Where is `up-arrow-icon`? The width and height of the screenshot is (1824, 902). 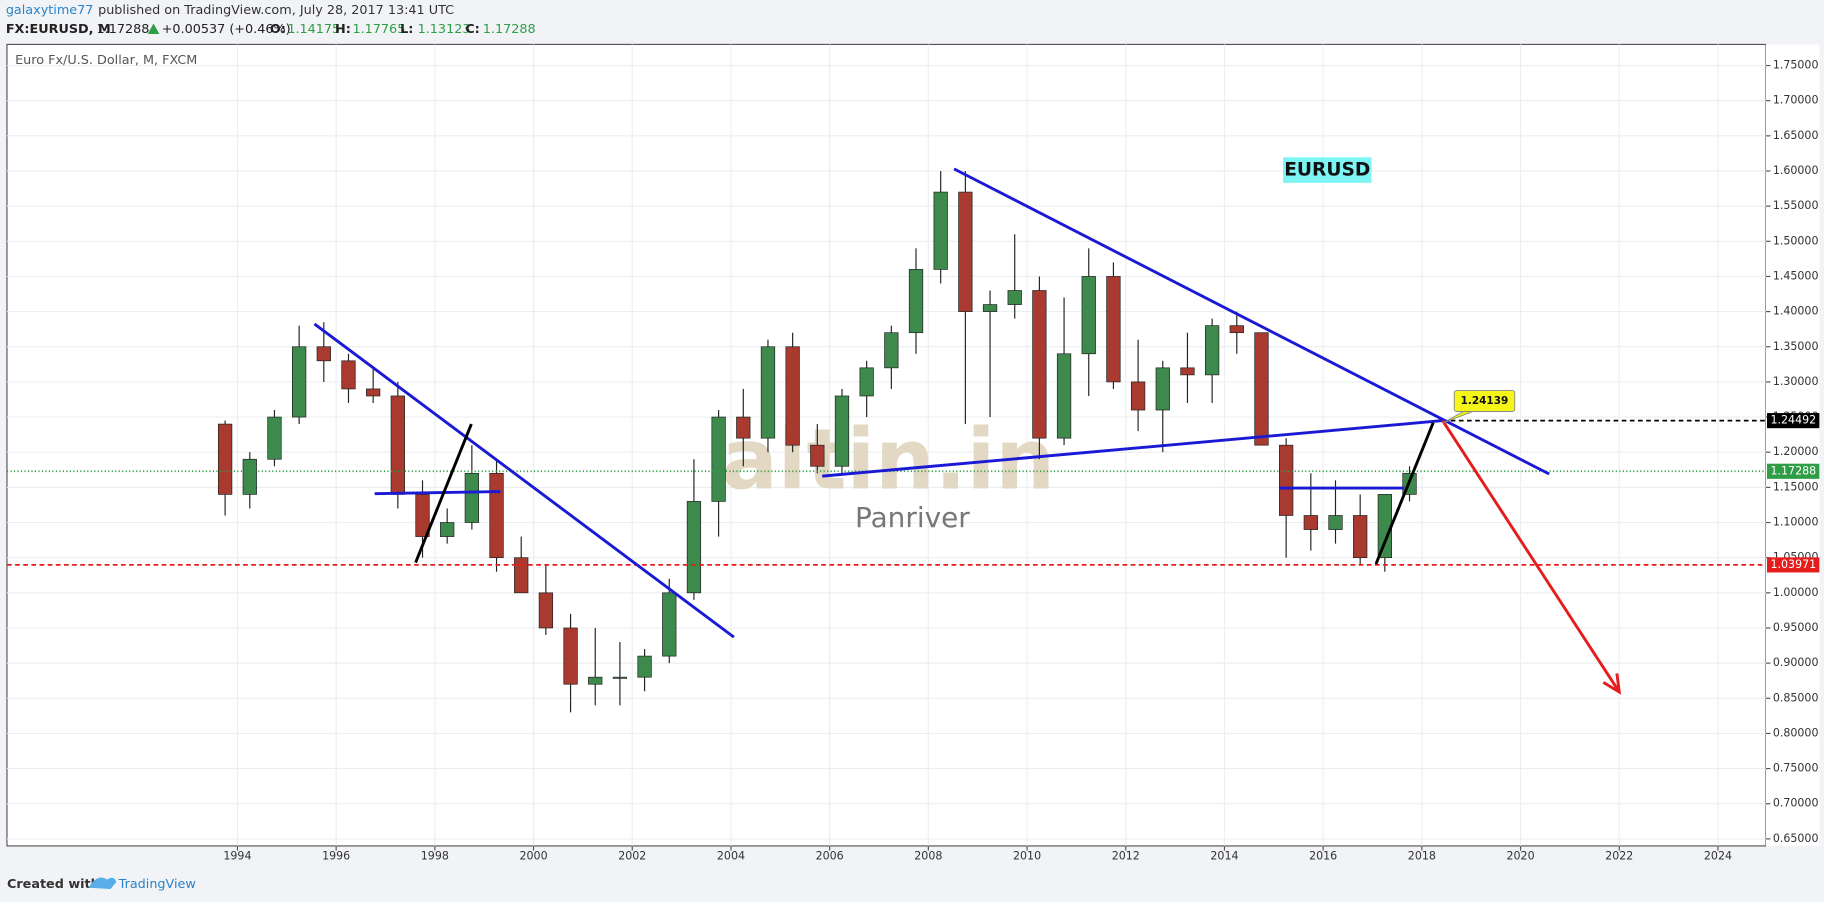
up-arrow-icon is located at coordinates (153, 28).